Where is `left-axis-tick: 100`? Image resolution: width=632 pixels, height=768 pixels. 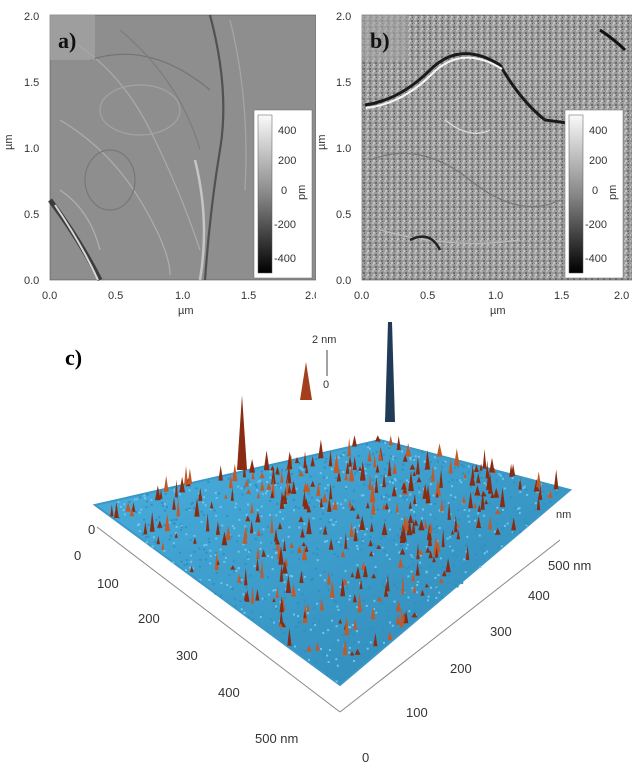
left-axis-tick: 100 is located at coordinates (108, 583).